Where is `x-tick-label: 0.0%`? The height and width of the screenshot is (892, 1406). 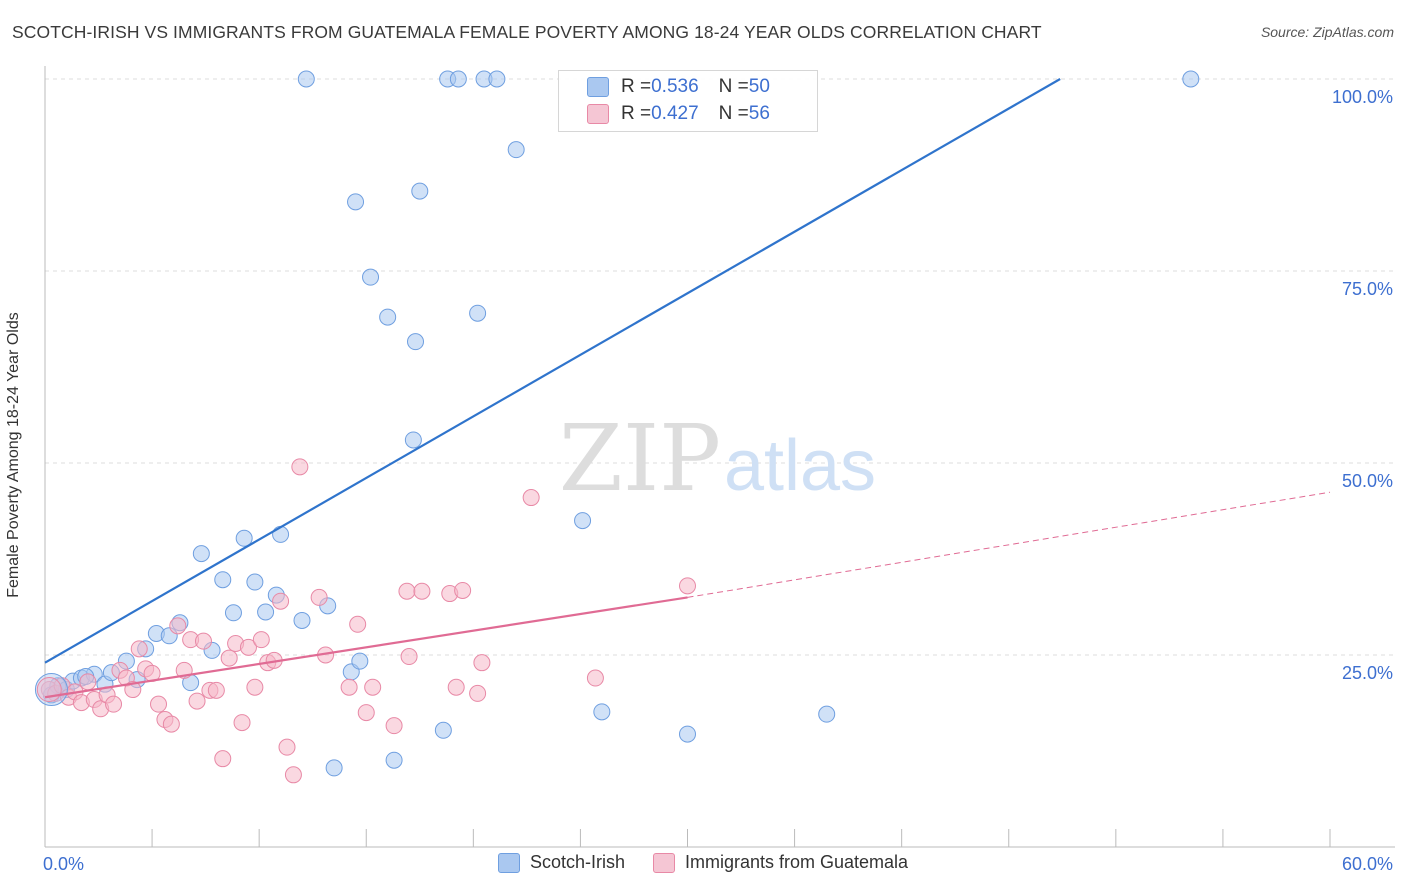 x-tick-label: 0.0% is located at coordinates (63, 864).